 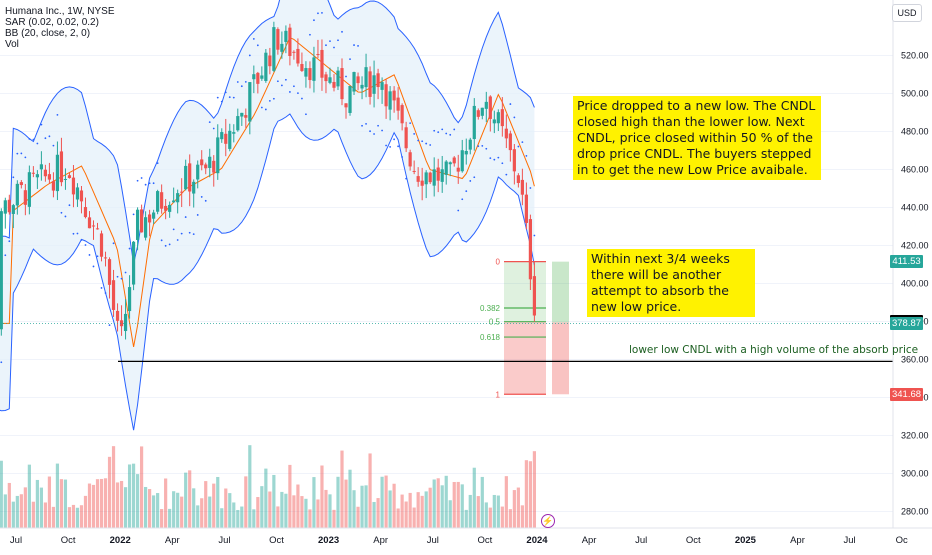 What do you see at coordinates (276, 540) in the screenshot?
I see `x-tick-label: Oct` at bounding box center [276, 540].